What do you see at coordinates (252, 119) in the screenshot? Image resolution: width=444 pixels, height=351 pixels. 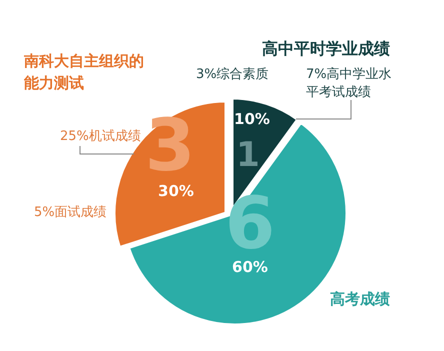 I see `data-label: 10%` at bounding box center [252, 119].